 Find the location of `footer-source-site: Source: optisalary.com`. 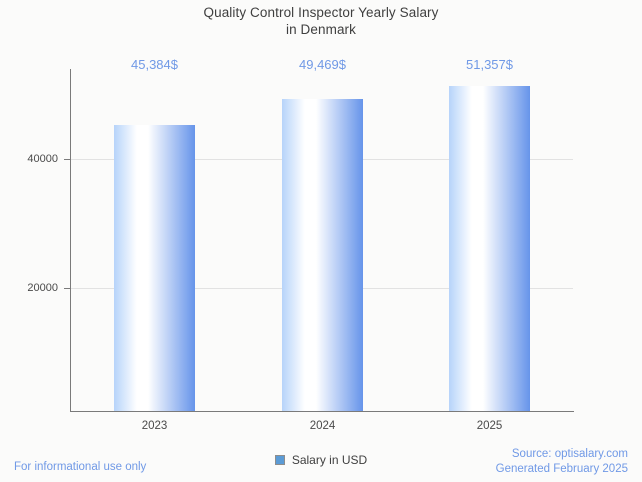

footer-source-site: Source: optisalary.com is located at coordinates (569, 454).